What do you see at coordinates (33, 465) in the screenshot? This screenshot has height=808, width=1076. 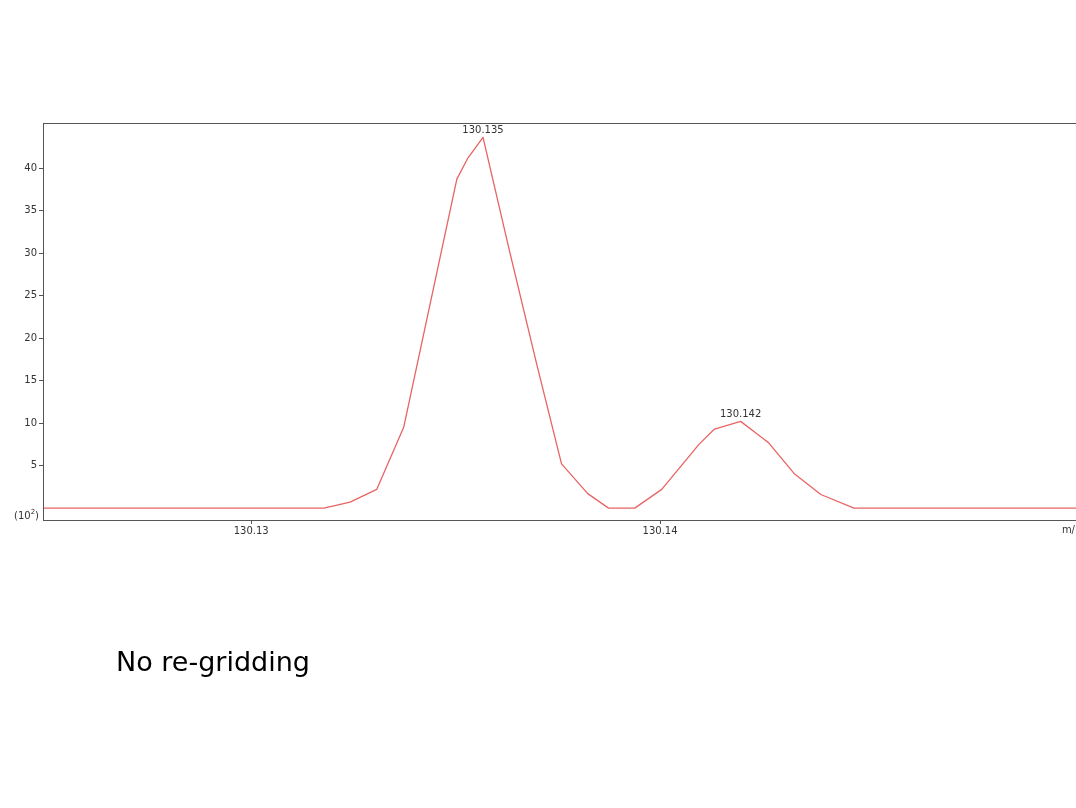 I see `y-tick-label: 5` at bounding box center [33, 465].